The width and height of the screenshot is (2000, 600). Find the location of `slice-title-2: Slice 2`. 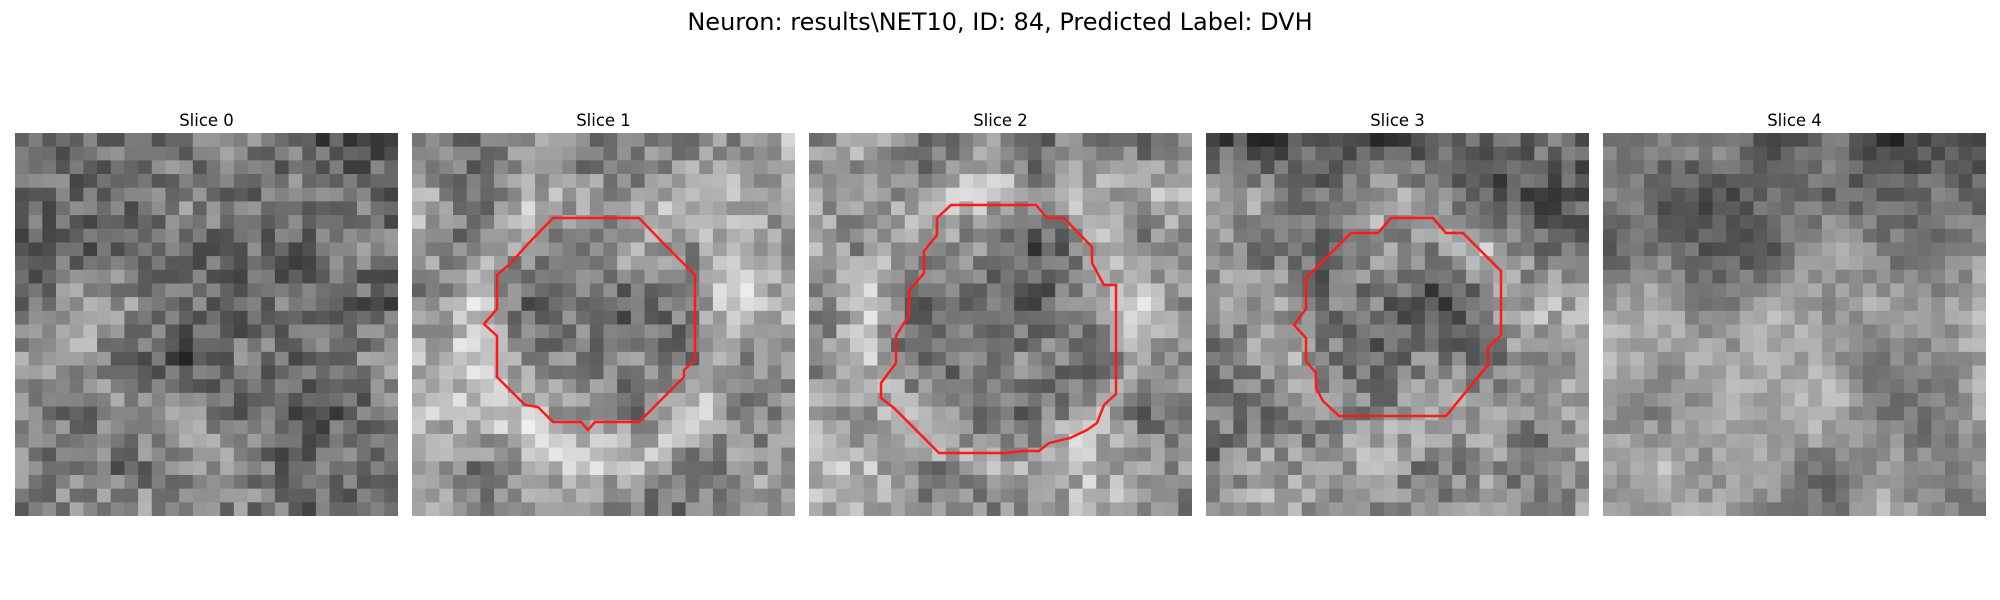

slice-title-2: Slice 2 is located at coordinates (1000, 120).